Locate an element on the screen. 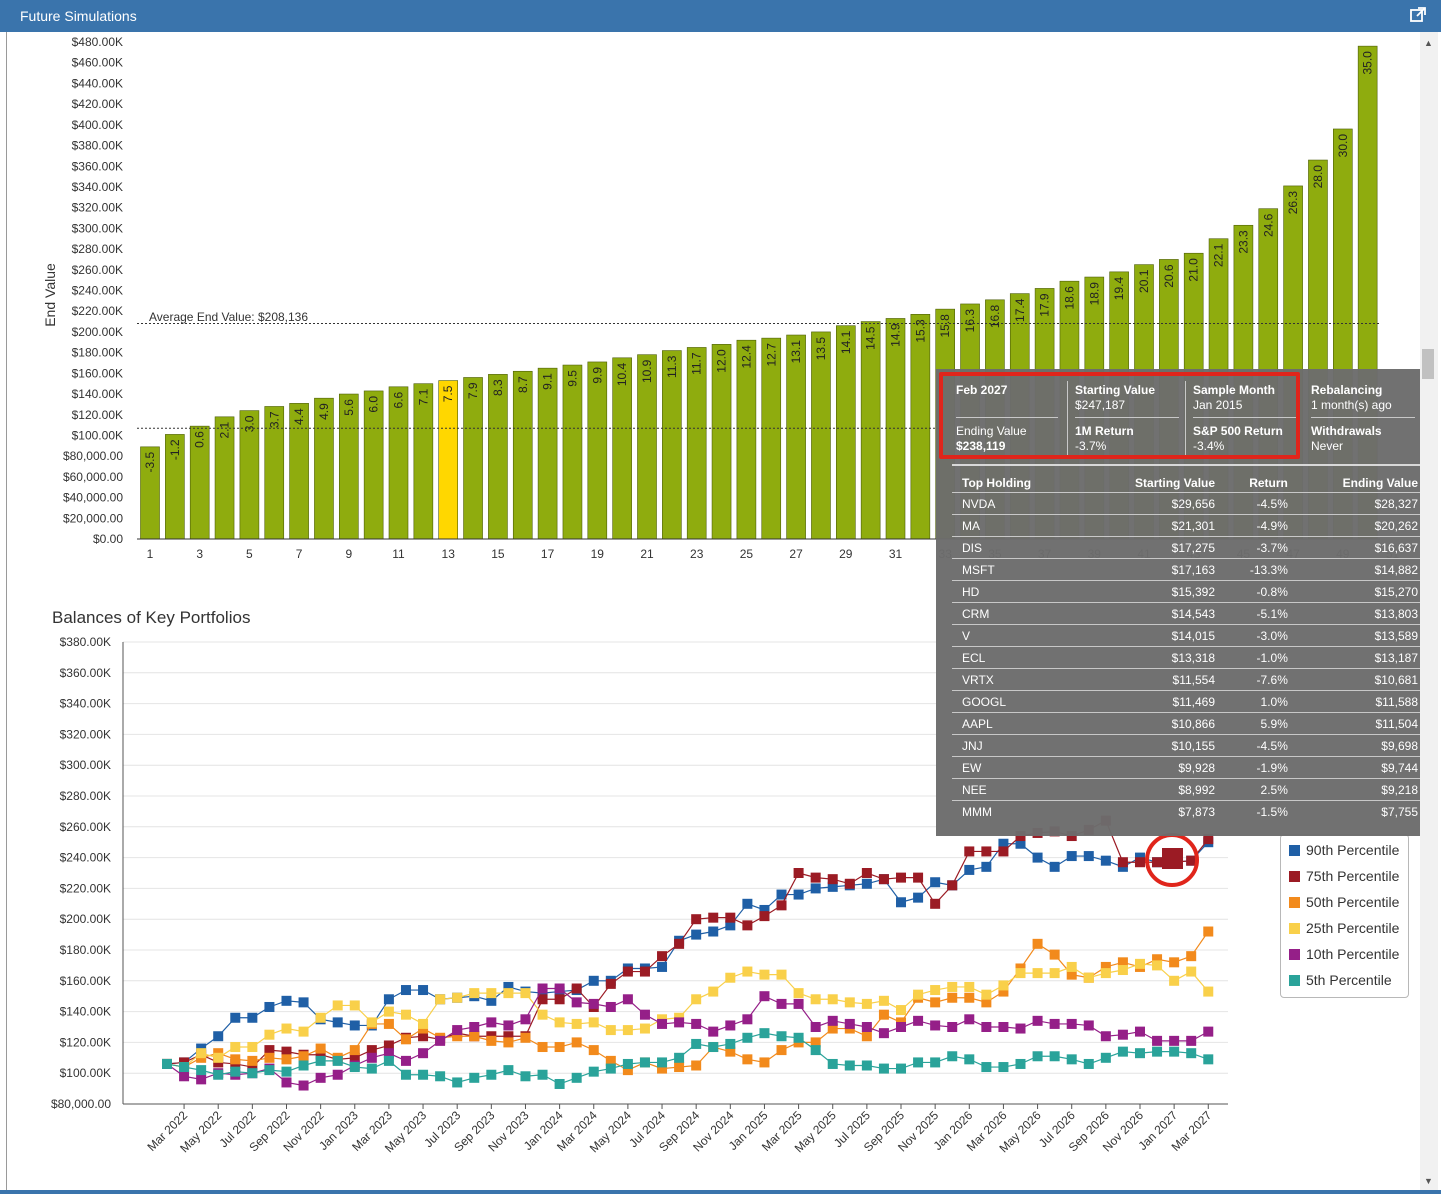 This screenshot has width=1441, height=1194. legend-item-90th: 90th Percentile is located at coordinates (1344, 852).